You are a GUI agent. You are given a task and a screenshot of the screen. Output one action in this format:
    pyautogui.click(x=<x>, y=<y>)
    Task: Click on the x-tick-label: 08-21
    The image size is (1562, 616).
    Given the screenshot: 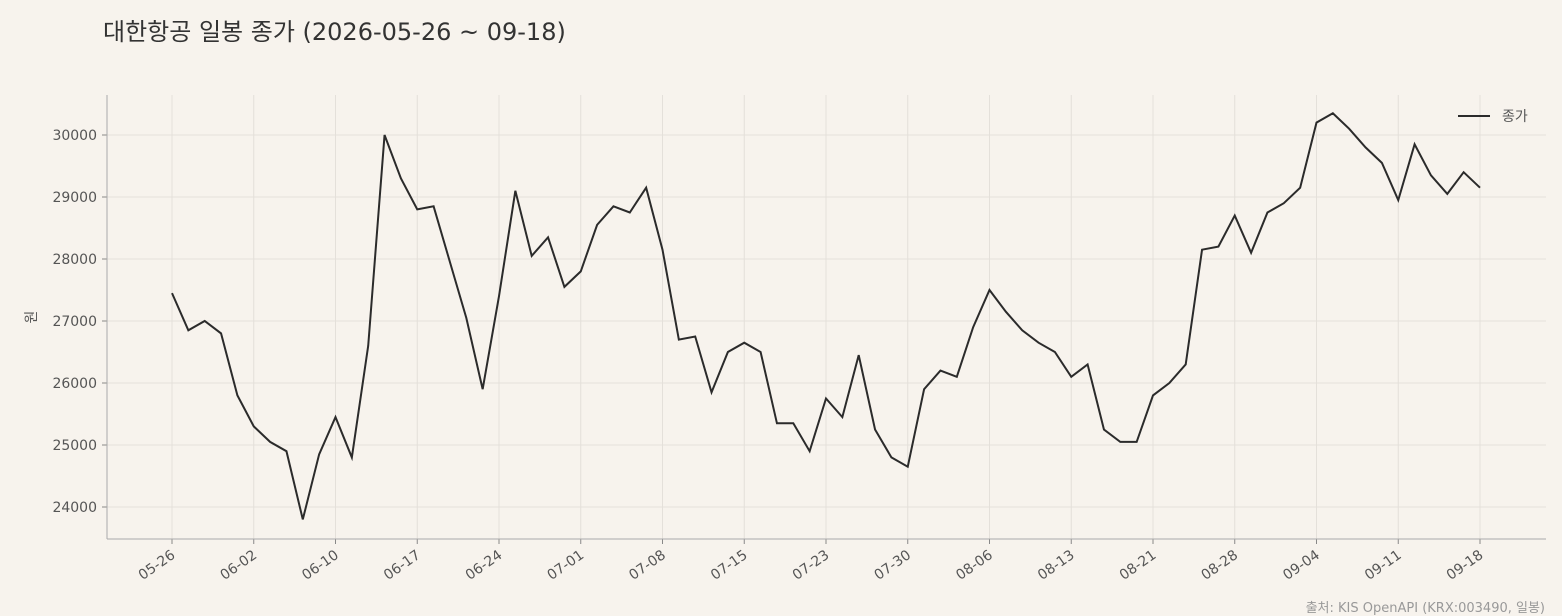 What is the action you would take?
    pyautogui.click(x=1138, y=565)
    